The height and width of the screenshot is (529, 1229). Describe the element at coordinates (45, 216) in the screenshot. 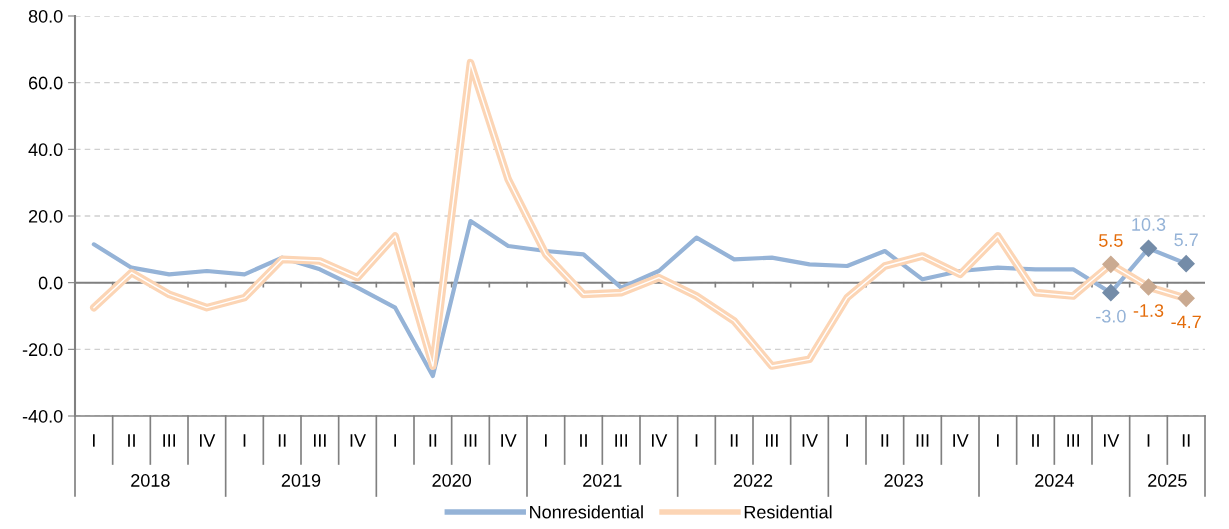

I see `y-tick-label: 20.0` at that location.